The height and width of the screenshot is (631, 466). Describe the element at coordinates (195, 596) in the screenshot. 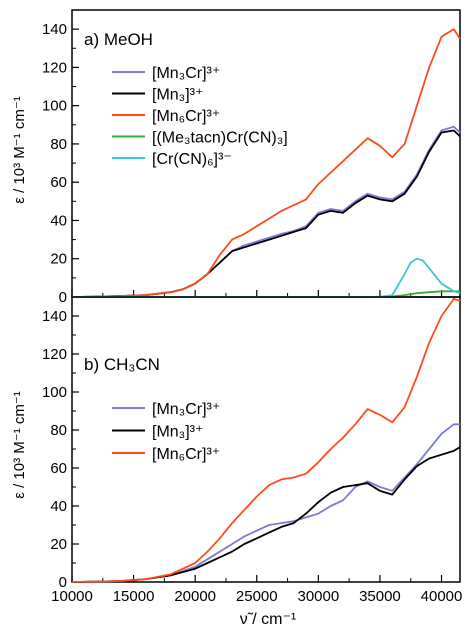

I see `x-tick-label: 20000` at that location.